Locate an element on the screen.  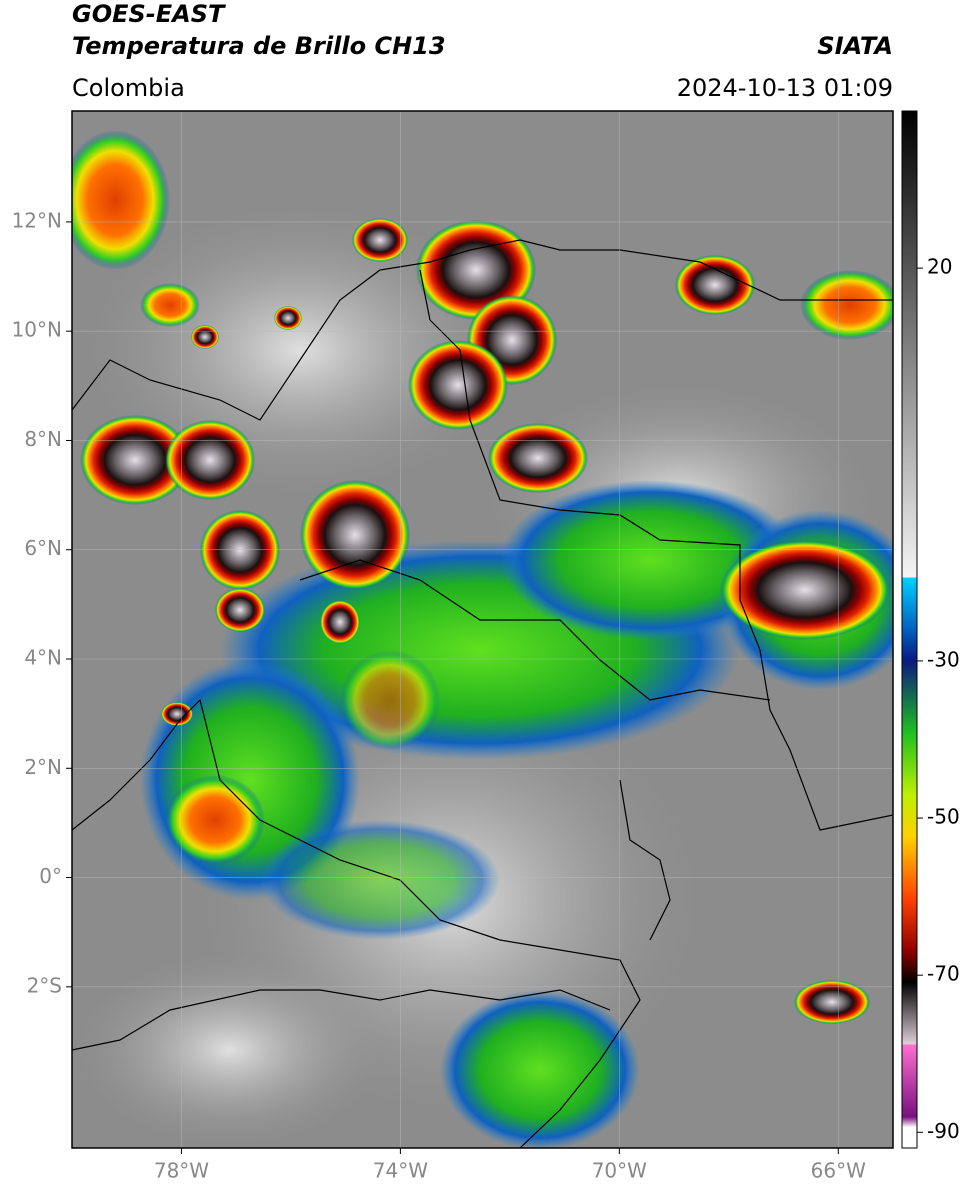
datetime: 2024-10-13 01:09 is located at coordinates (785, 88).